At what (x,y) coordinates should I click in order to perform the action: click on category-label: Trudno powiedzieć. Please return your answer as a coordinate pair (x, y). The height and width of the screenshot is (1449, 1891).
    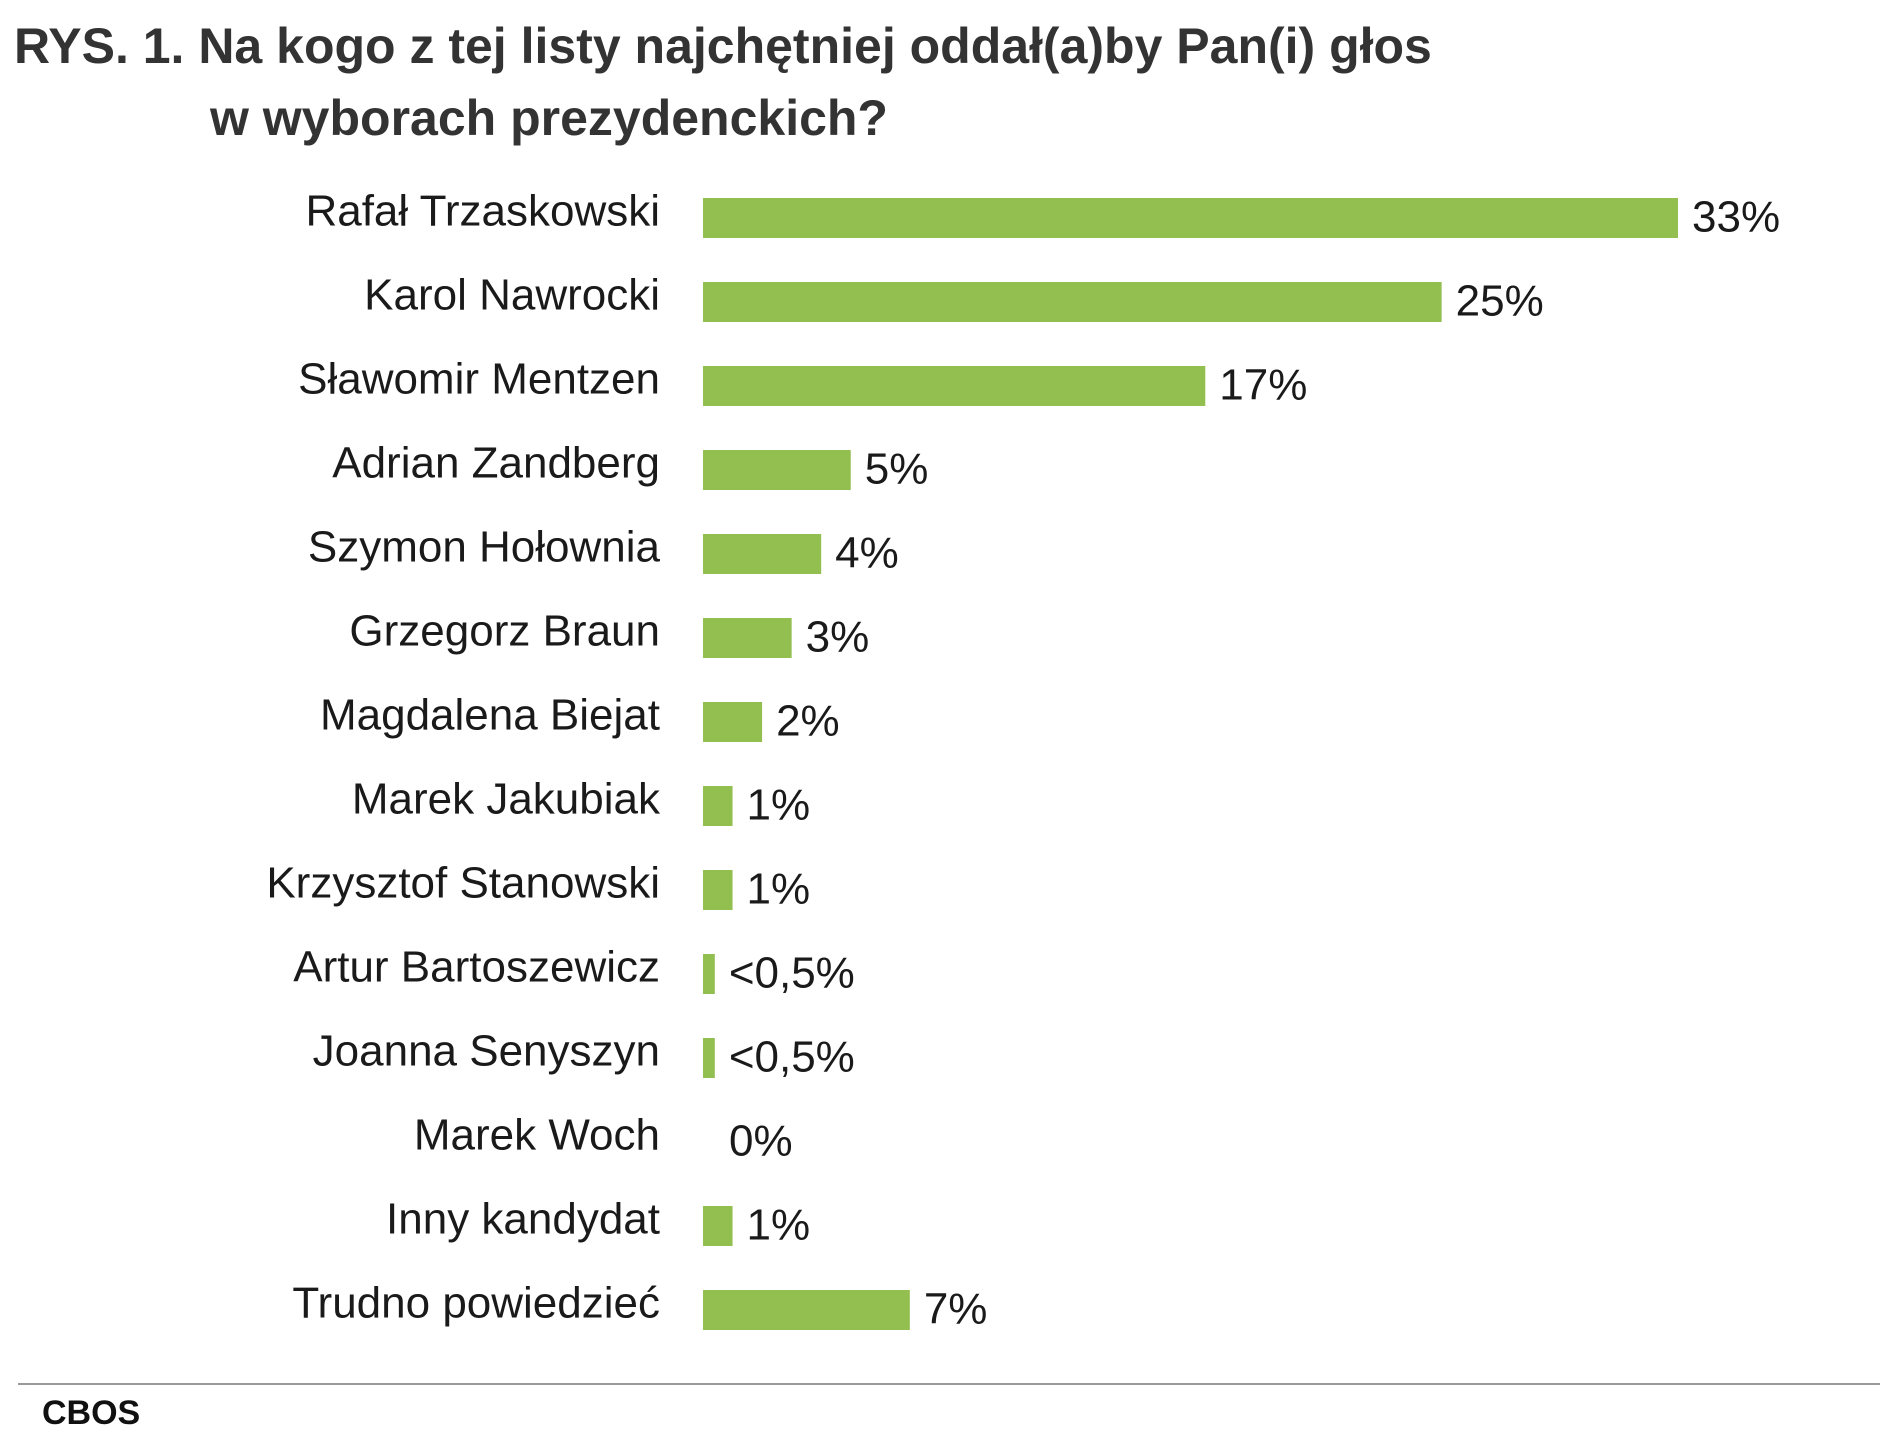
    Looking at the image, I should click on (476, 1303).